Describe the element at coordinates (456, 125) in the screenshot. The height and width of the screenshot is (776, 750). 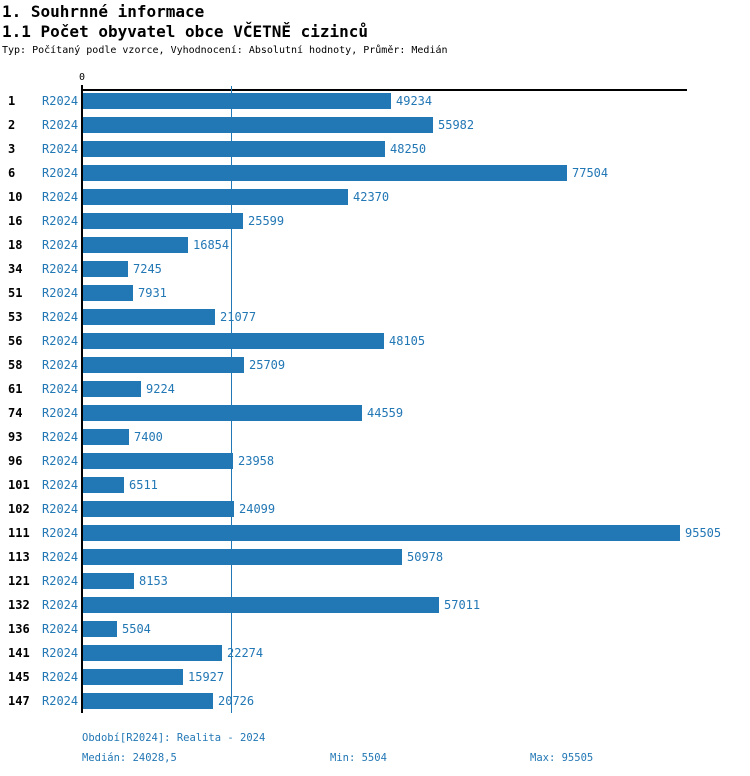
I see `value-label: 55982` at that location.